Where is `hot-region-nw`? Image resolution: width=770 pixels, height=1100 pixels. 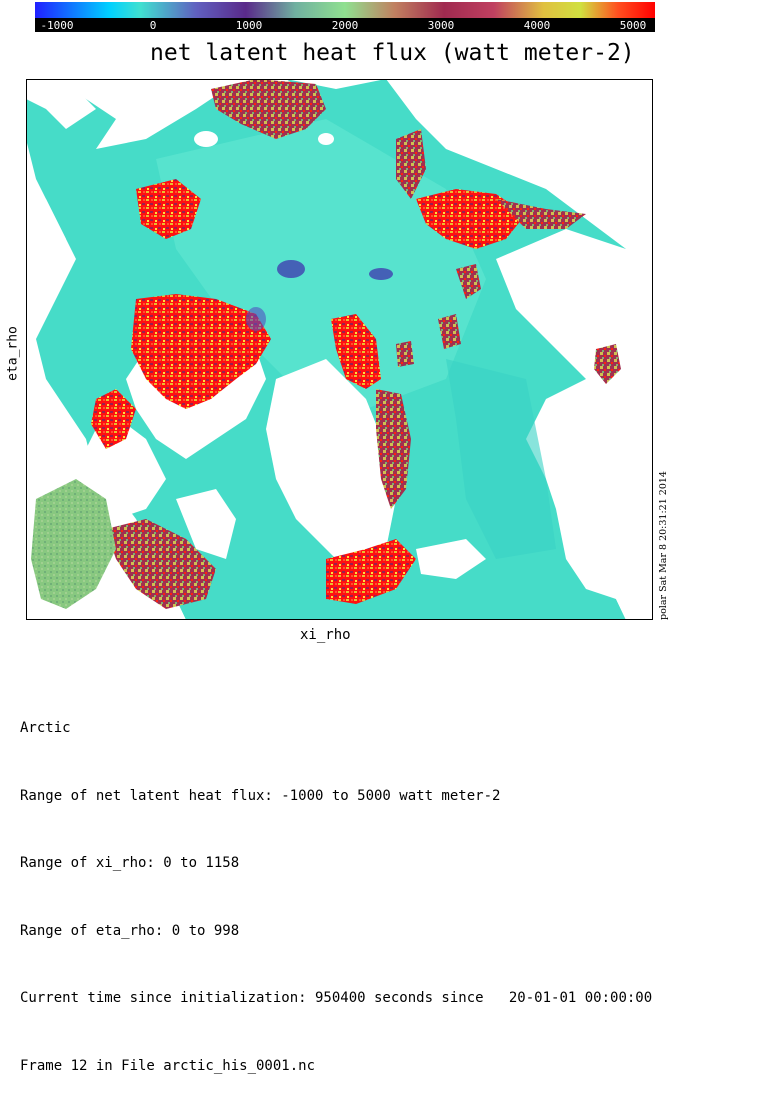
hot-region-nw is located at coordinates (201, 351).